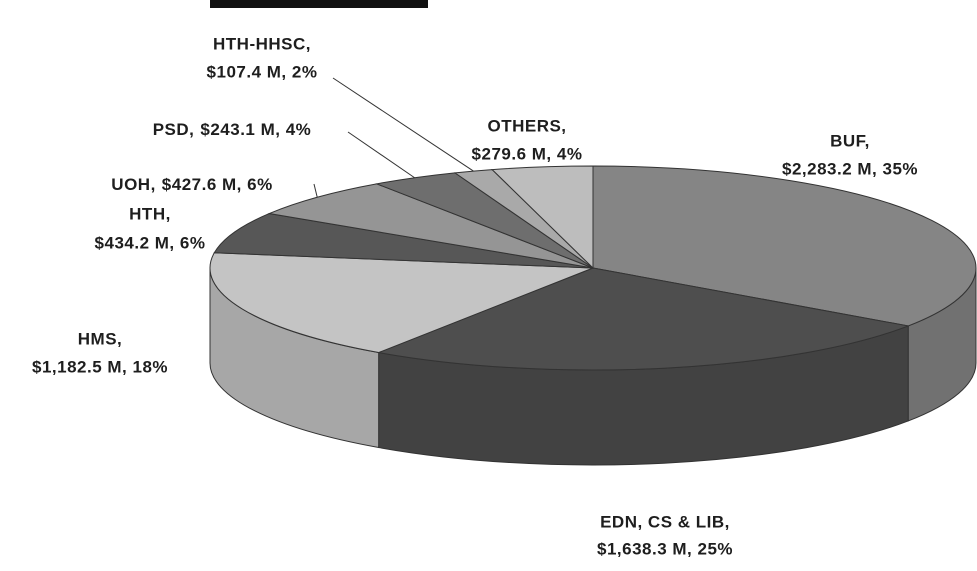 This screenshot has width=977, height=571. Describe the element at coordinates (150, 213) in the screenshot. I see `slice-category-label: HTH,` at that location.